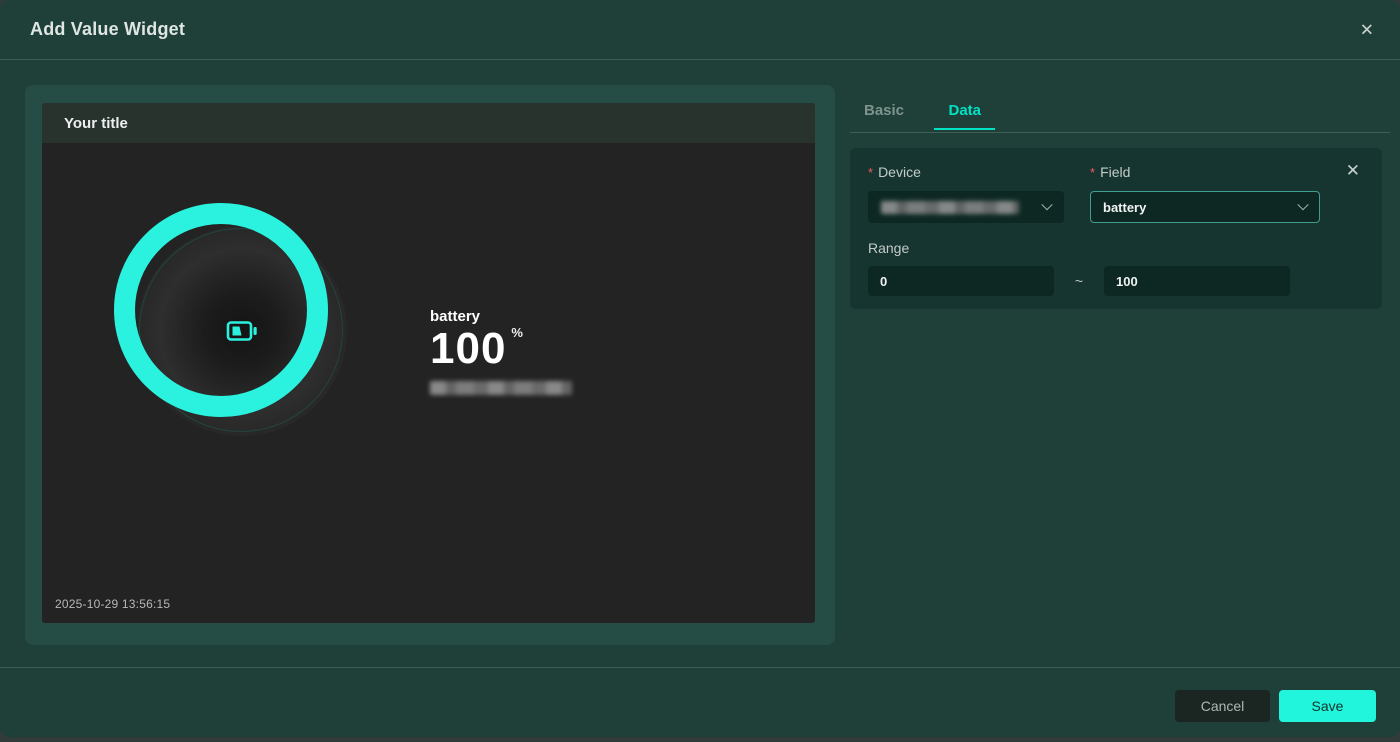 This screenshot has width=1400, height=742. What do you see at coordinates (468, 348) in the screenshot?
I see `gauge-value-number: 100` at bounding box center [468, 348].